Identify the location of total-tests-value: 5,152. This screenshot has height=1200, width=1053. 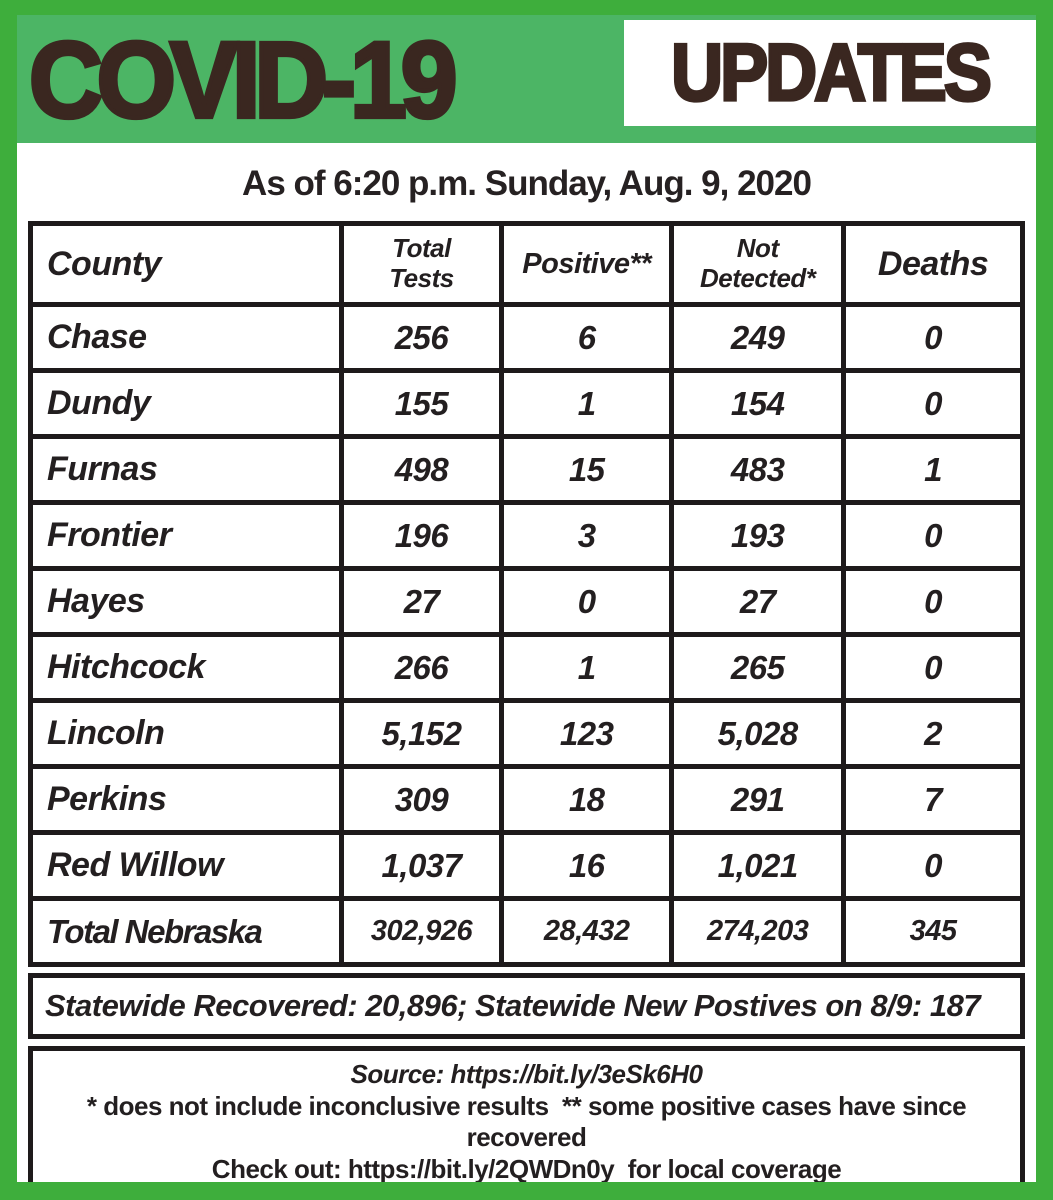
(421, 733).